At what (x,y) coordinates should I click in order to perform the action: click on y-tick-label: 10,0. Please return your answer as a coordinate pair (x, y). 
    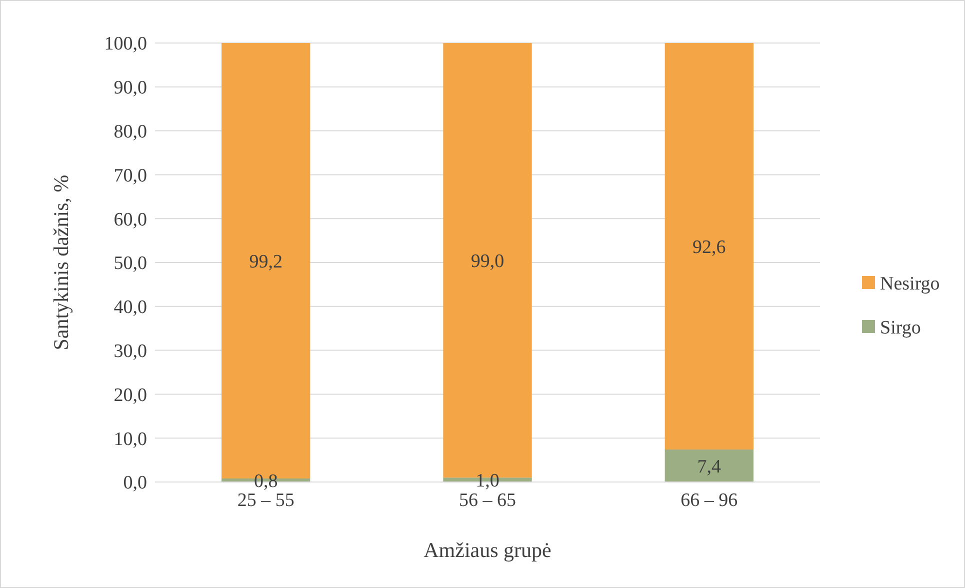
    Looking at the image, I should click on (130, 439).